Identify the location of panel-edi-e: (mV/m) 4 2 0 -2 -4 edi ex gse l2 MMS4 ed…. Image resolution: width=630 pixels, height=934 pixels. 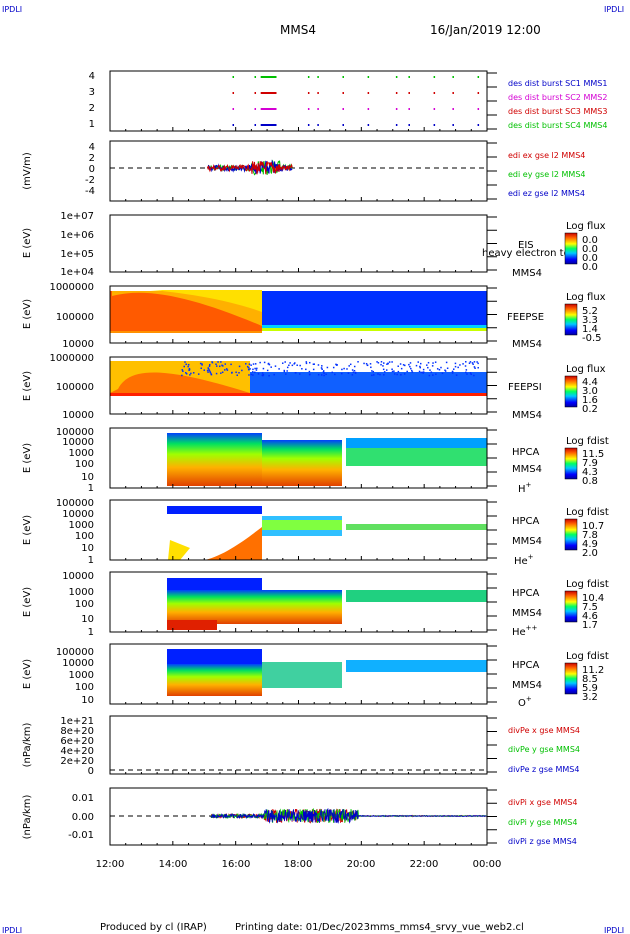
(304, 171).